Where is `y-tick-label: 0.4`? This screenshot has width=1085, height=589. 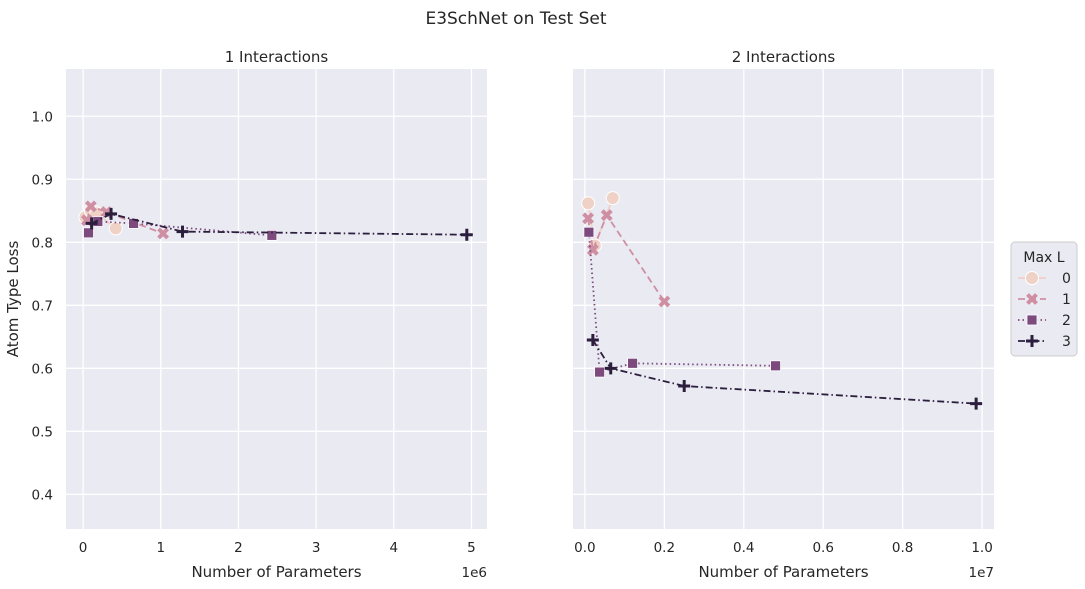
y-tick-label: 0.4 is located at coordinates (42, 495).